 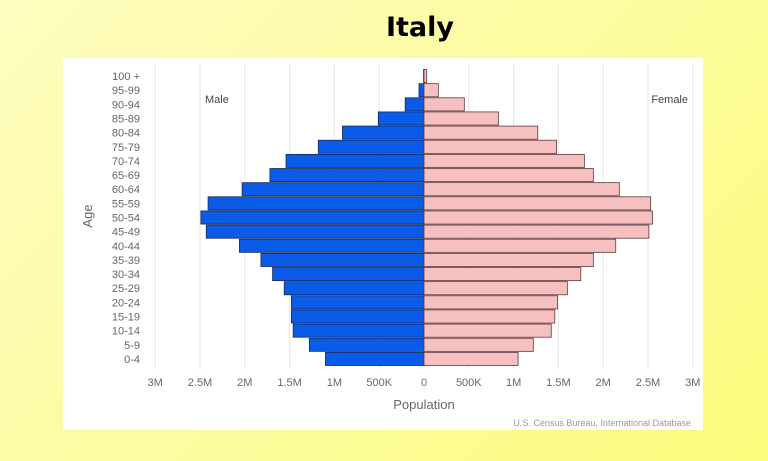 What do you see at coordinates (126, 219) in the screenshot?
I see `age-group-label: 50-54` at bounding box center [126, 219].